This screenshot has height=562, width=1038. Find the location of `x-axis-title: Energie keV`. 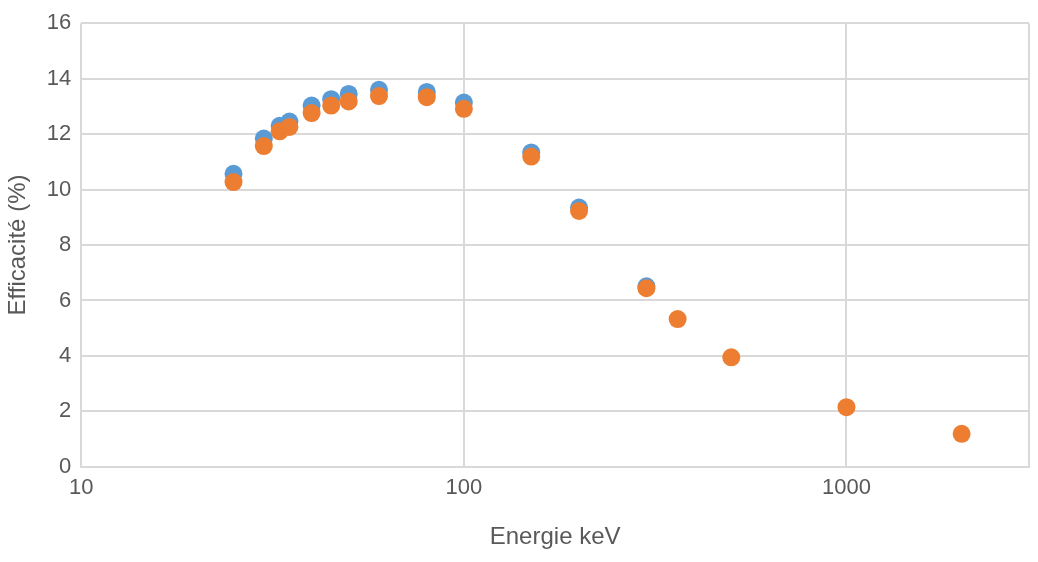

x-axis-title: Energie keV is located at coordinates (555, 536).